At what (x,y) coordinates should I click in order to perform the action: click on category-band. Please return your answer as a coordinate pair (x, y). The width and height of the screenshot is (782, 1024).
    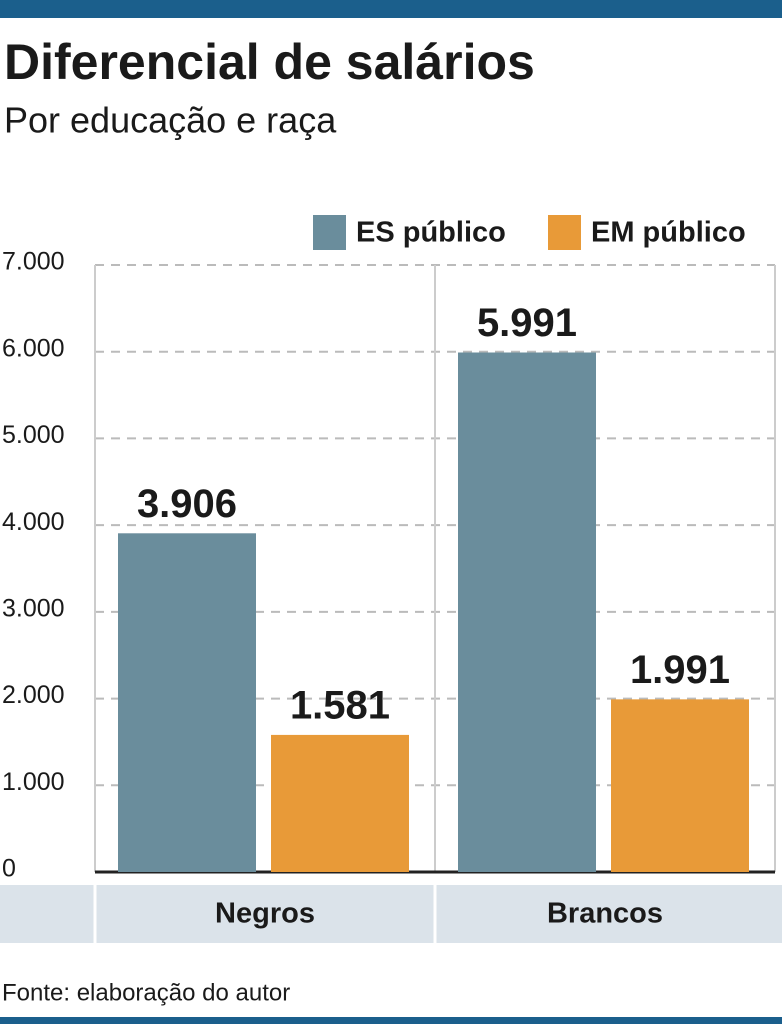
    Looking at the image, I should click on (391, 914).